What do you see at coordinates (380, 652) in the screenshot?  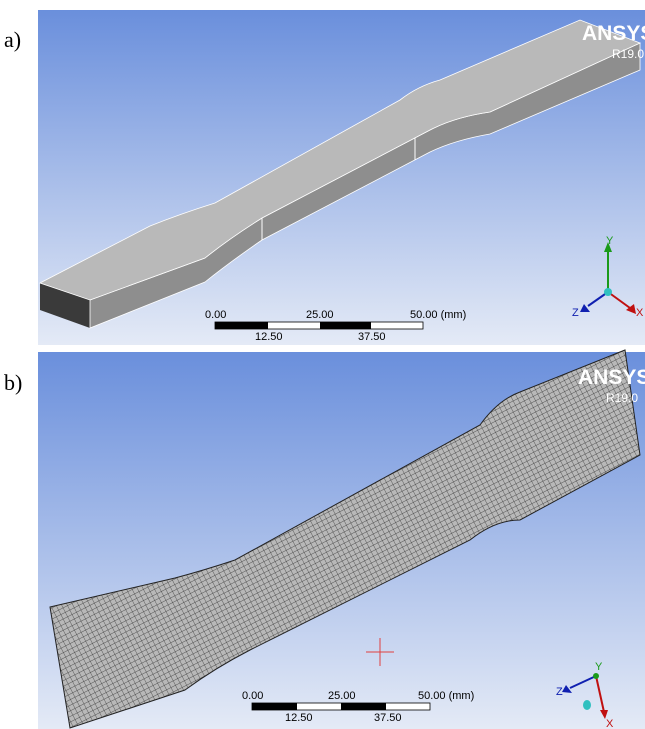 I see `crosshair` at bounding box center [380, 652].